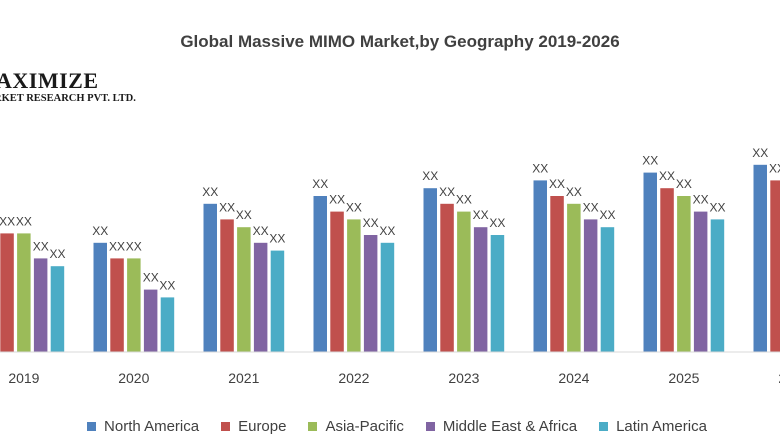 The height and width of the screenshot is (440, 780). I want to click on x-tick-label: 2020, so click(133, 378).